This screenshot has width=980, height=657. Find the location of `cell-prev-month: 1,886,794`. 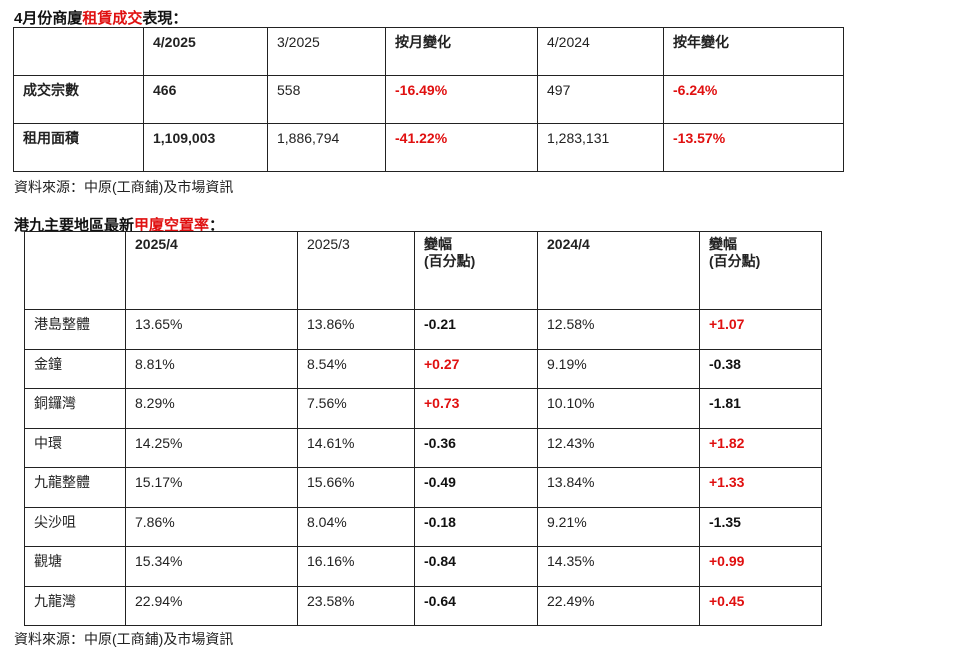

cell-prev-month: 1,886,794 is located at coordinates (326, 147).